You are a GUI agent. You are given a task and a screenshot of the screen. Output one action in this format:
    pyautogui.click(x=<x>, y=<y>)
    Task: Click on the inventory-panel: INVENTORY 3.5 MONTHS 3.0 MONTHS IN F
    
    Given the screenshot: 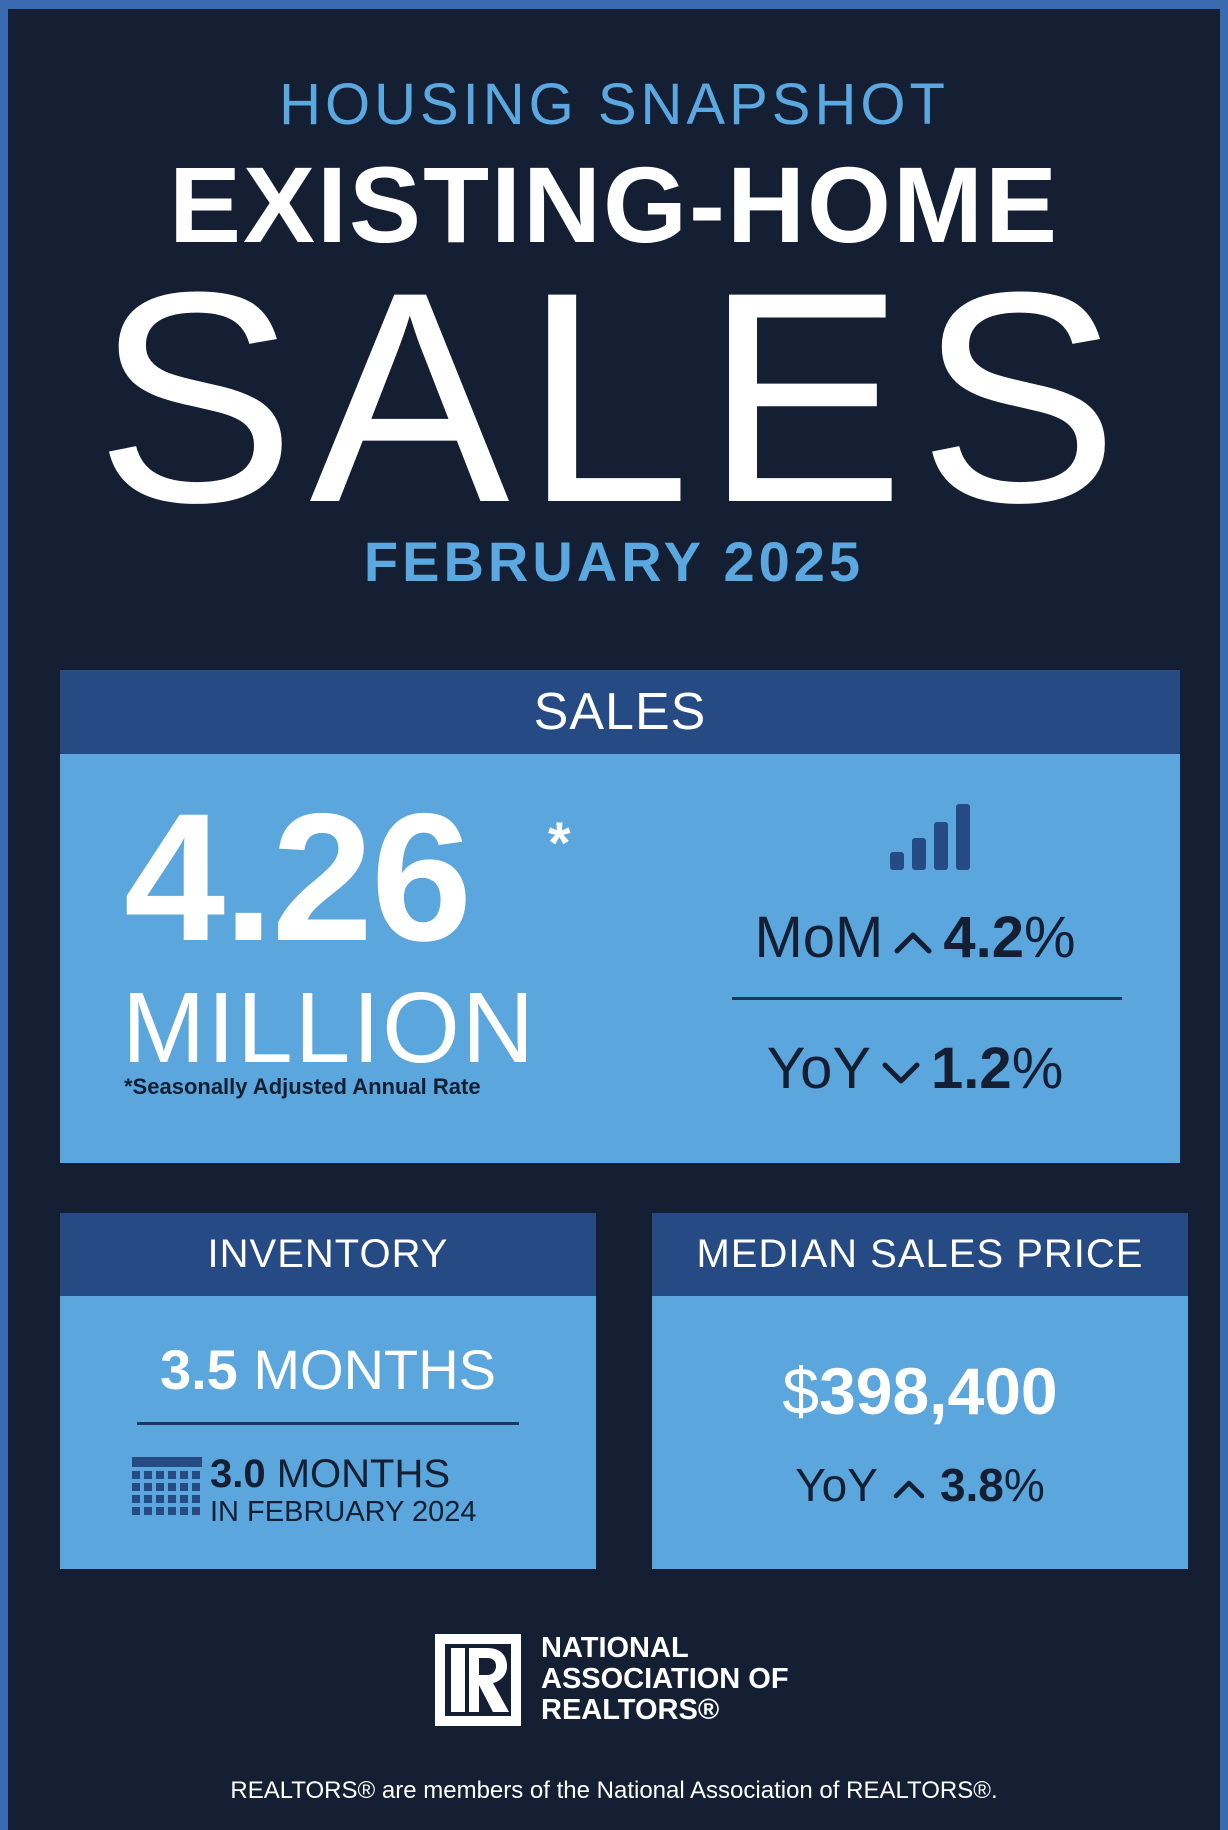 What is the action you would take?
    pyautogui.click(x=328, y=1391)
    